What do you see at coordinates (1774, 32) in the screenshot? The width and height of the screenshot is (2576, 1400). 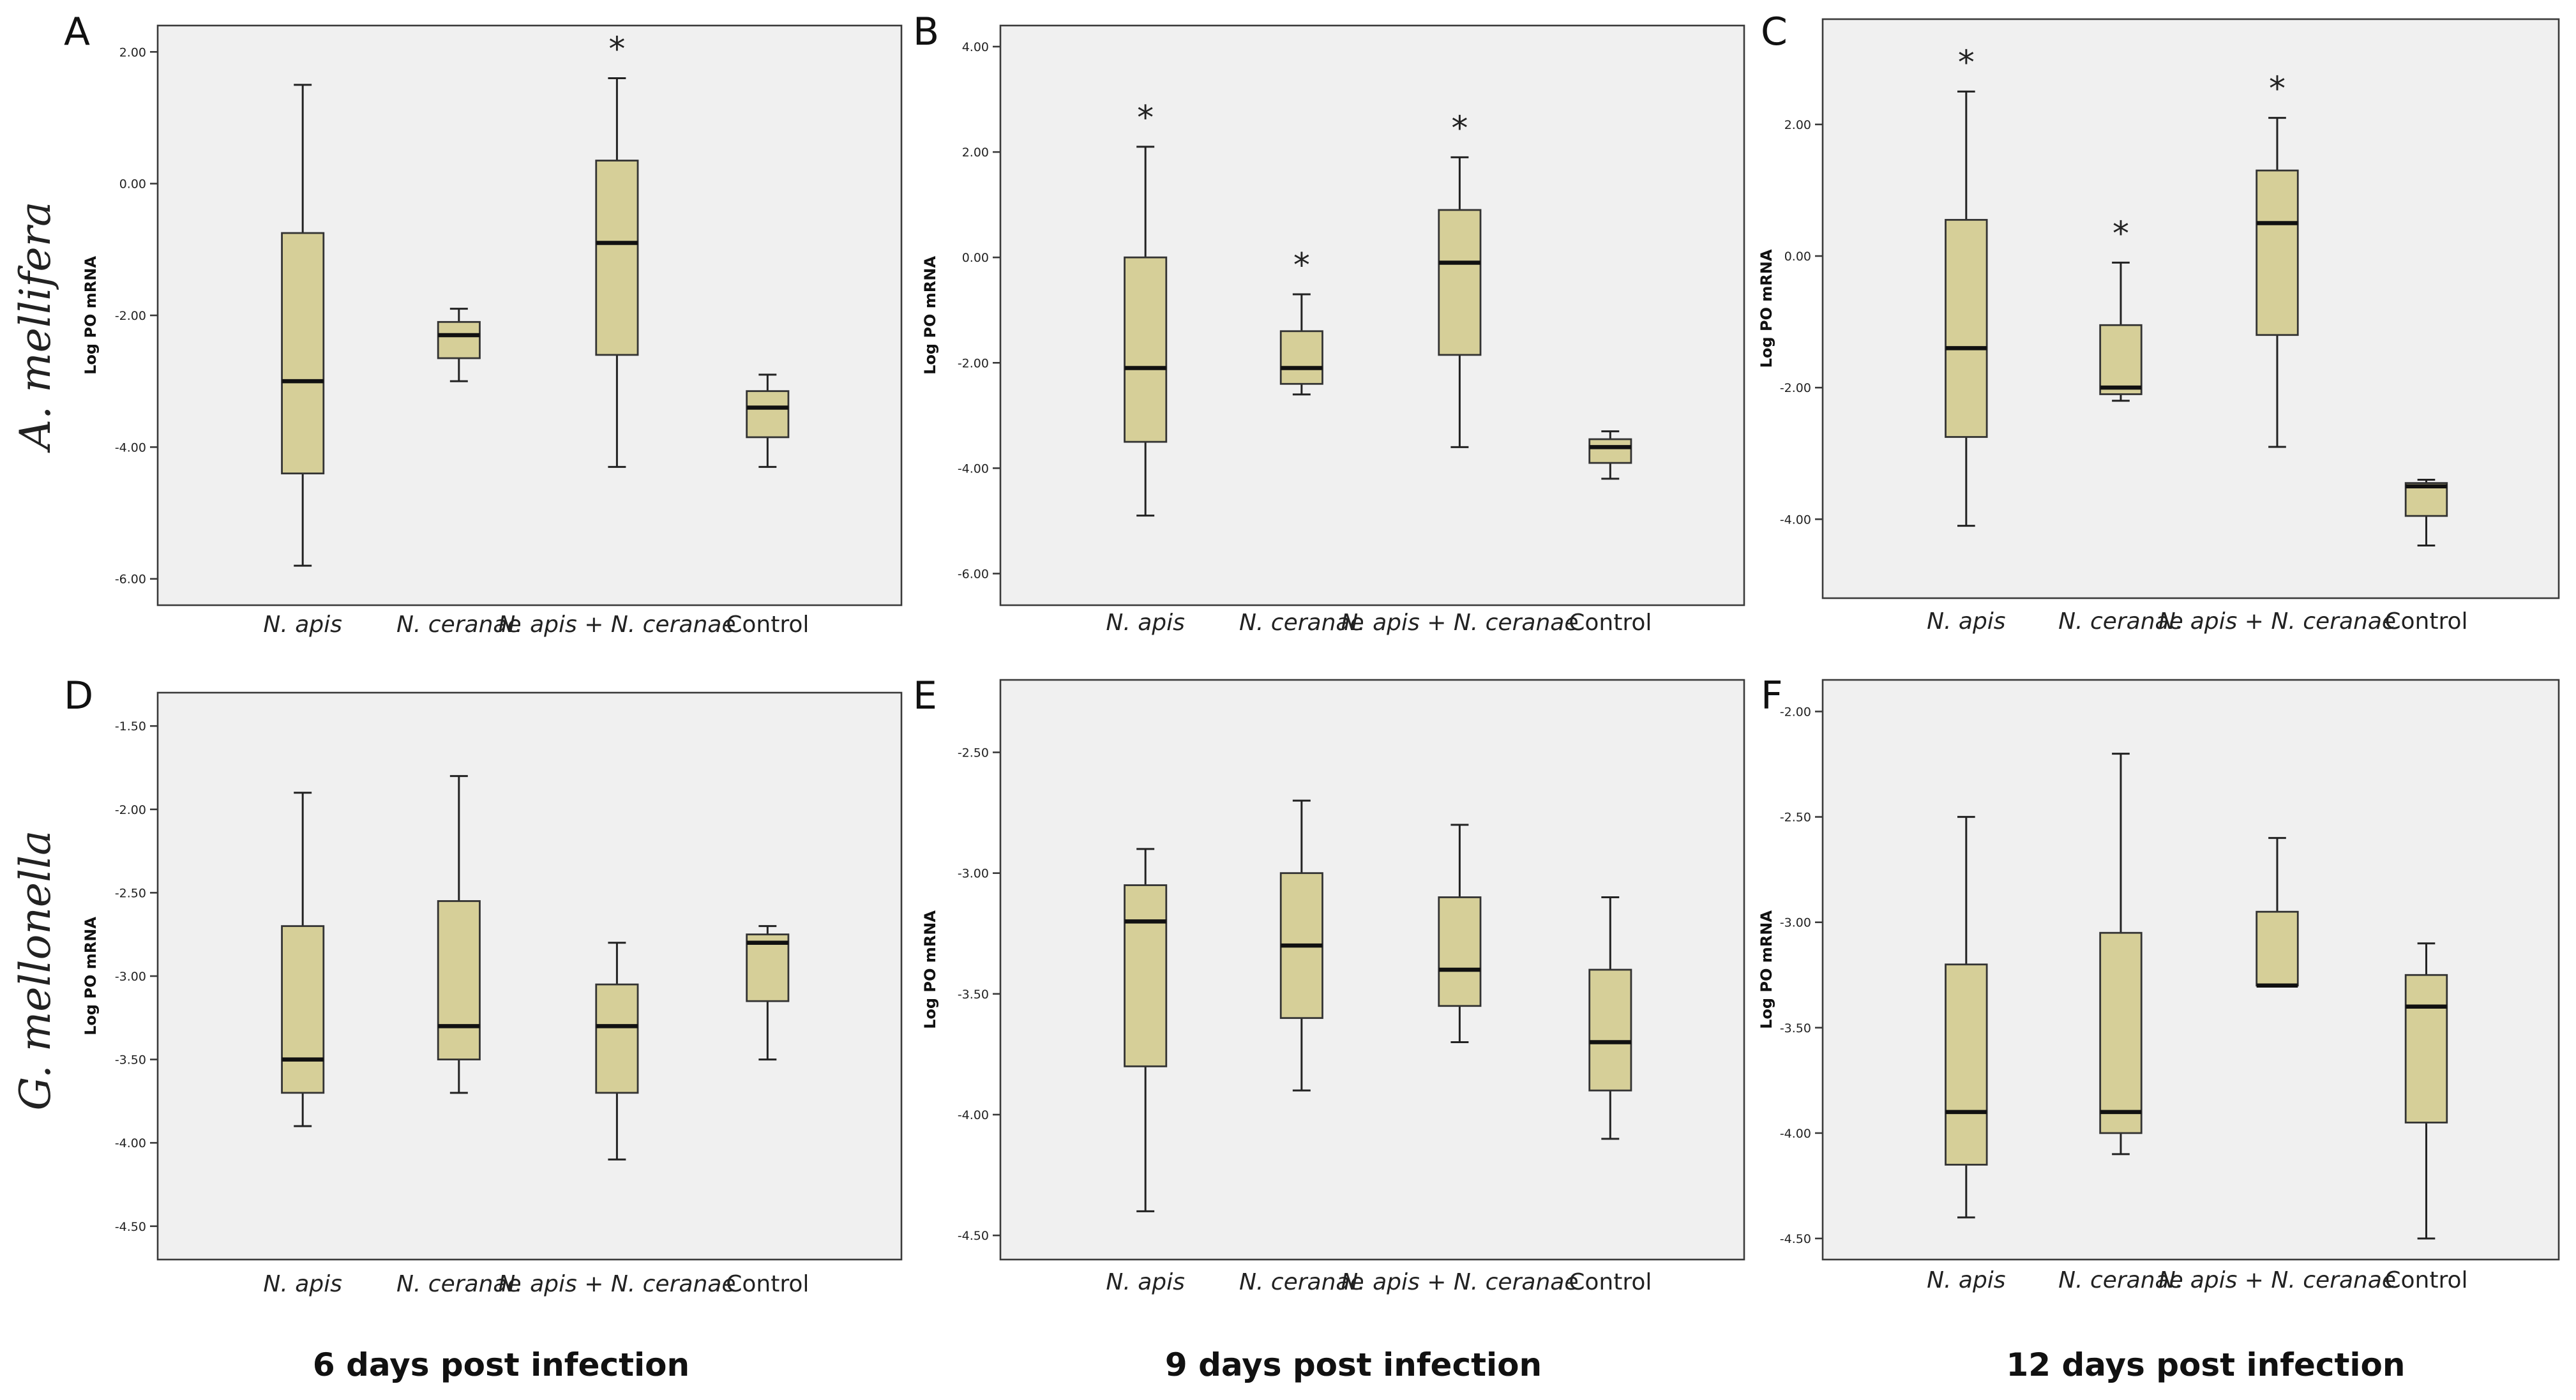 I see `panel-letter: C` at bounding box center [1774, 32].